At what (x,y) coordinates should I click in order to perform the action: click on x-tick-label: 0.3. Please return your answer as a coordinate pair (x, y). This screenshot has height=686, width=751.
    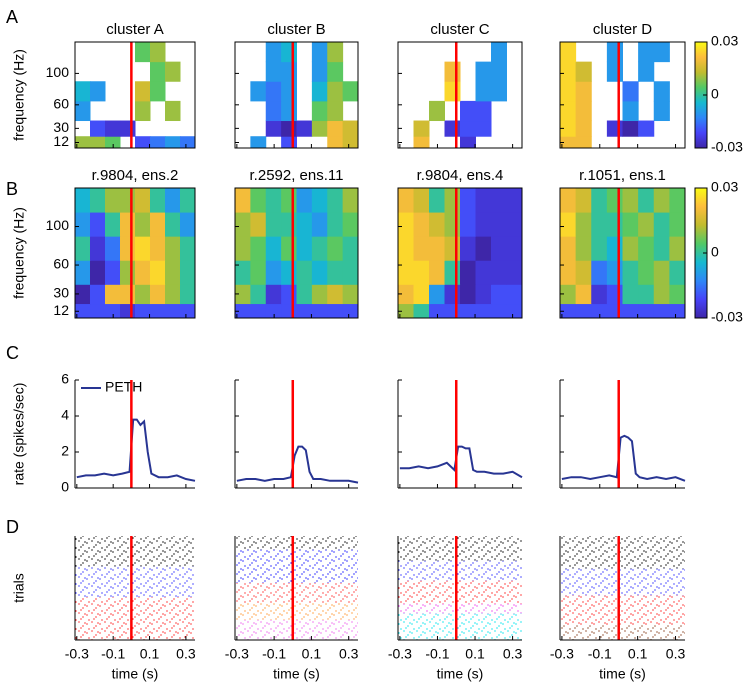
    Looking at the image, I should click on (676, 654).